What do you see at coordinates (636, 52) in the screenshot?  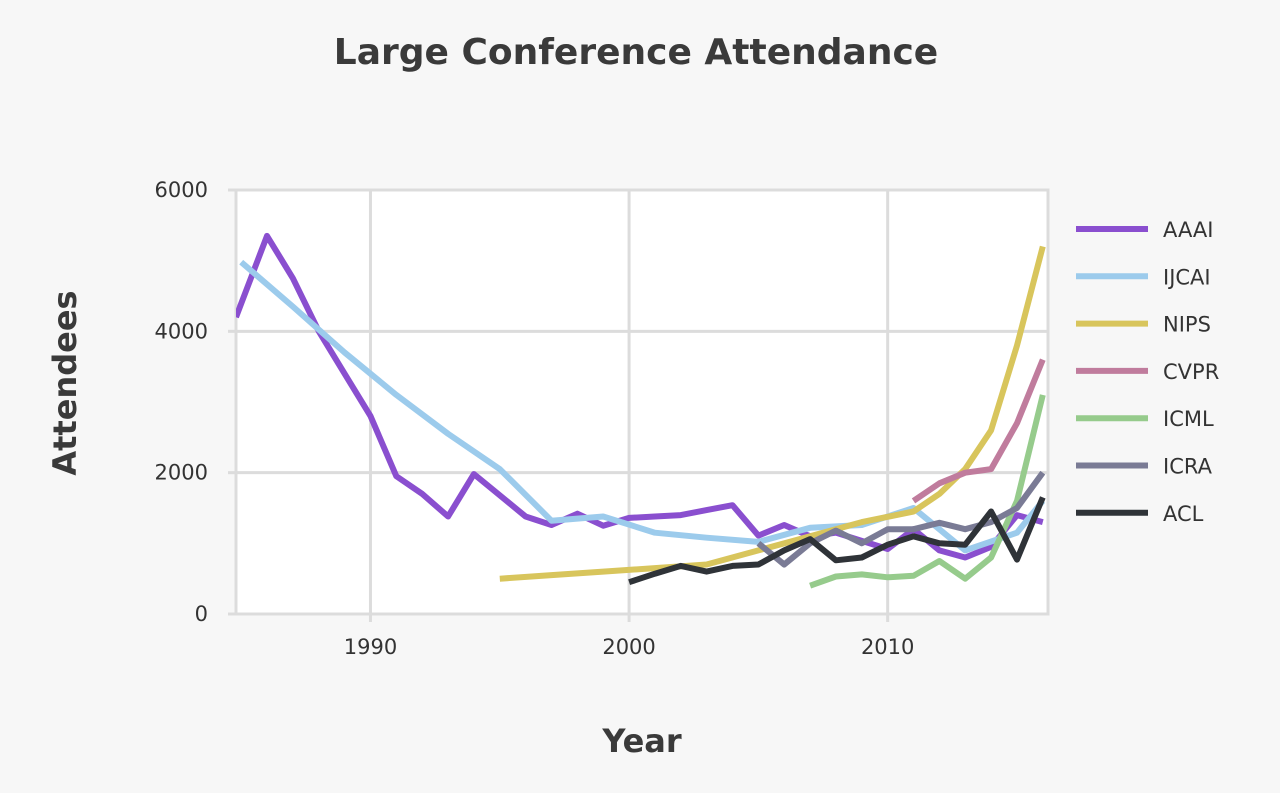 I see `chart-title: Large Conference Attendance` at bounding box center [636, 52].